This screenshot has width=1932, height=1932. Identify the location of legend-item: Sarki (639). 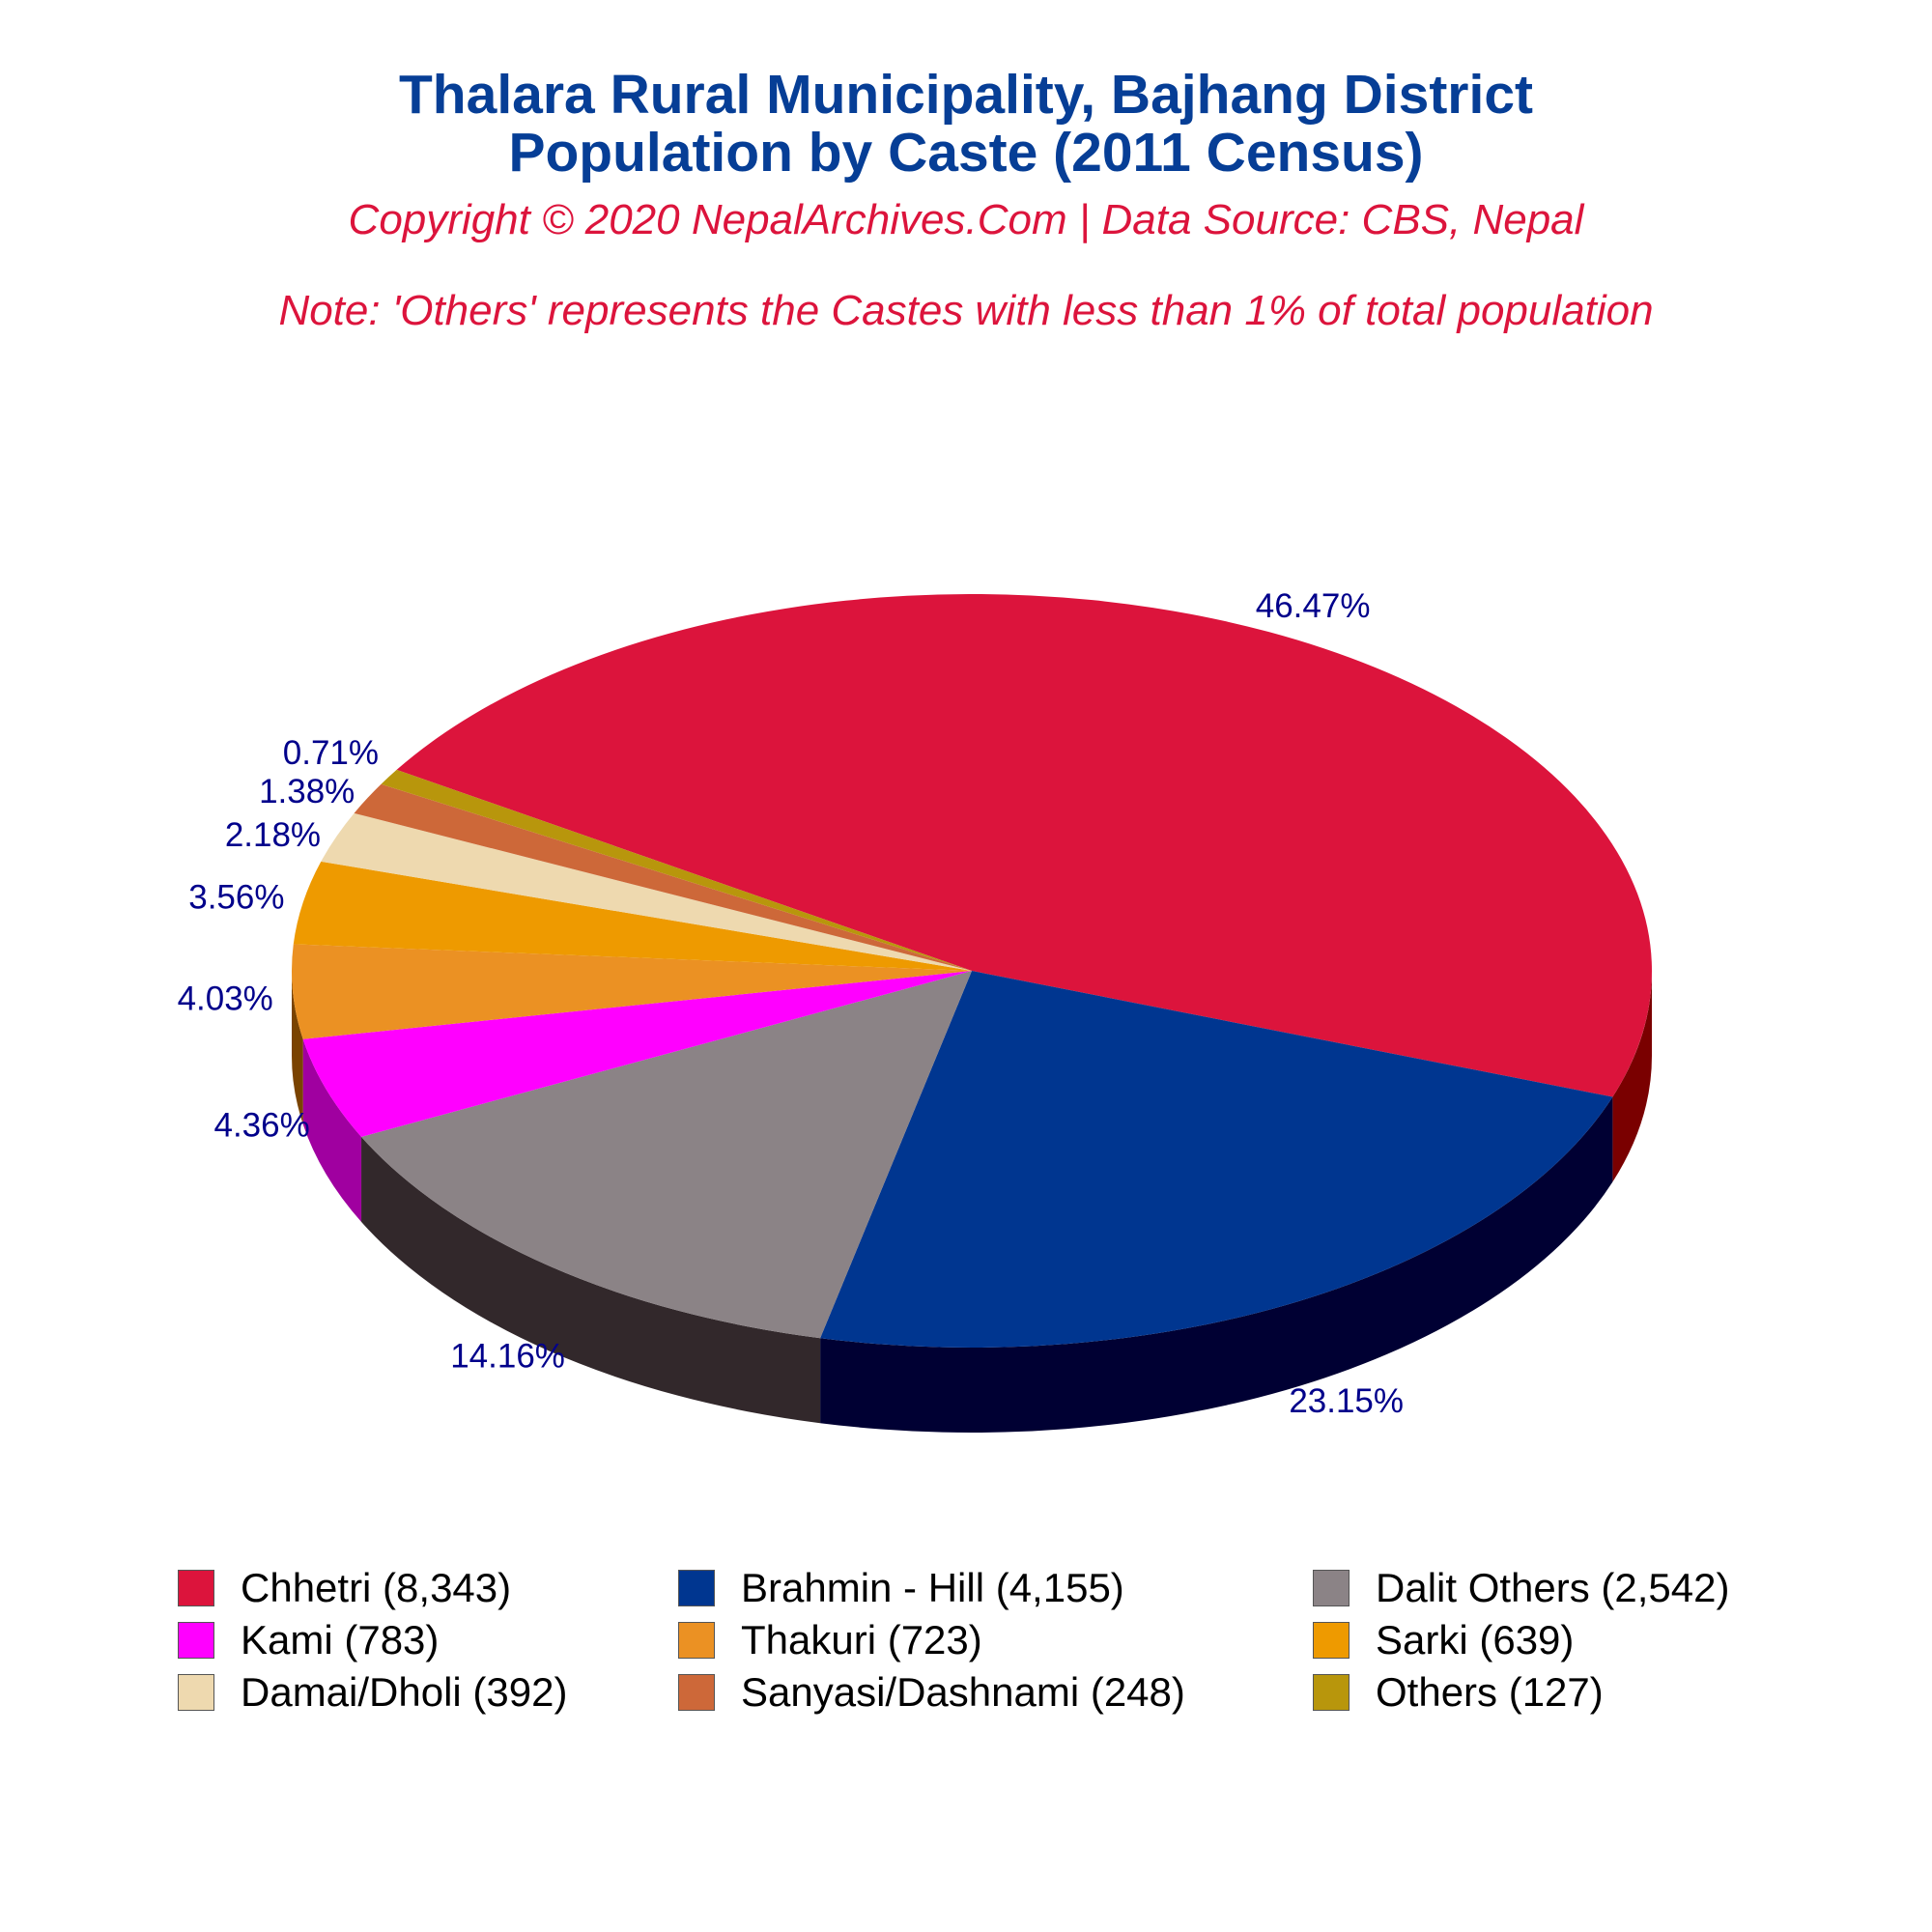
(1443, 1640).